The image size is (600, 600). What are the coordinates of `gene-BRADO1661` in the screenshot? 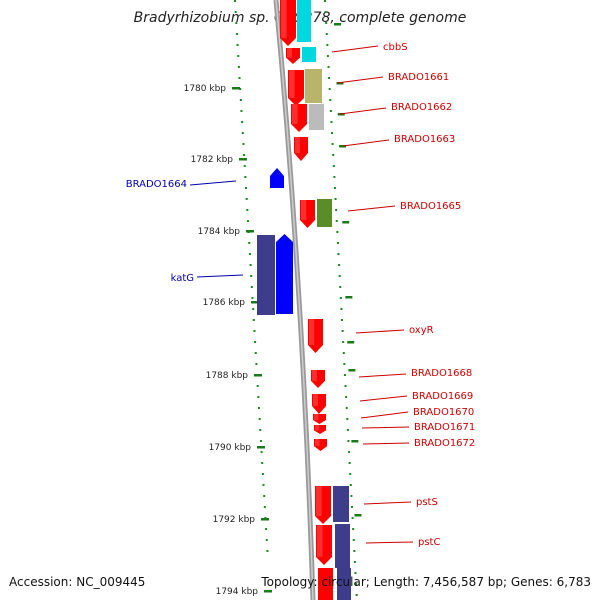 It's located at (296, 88).